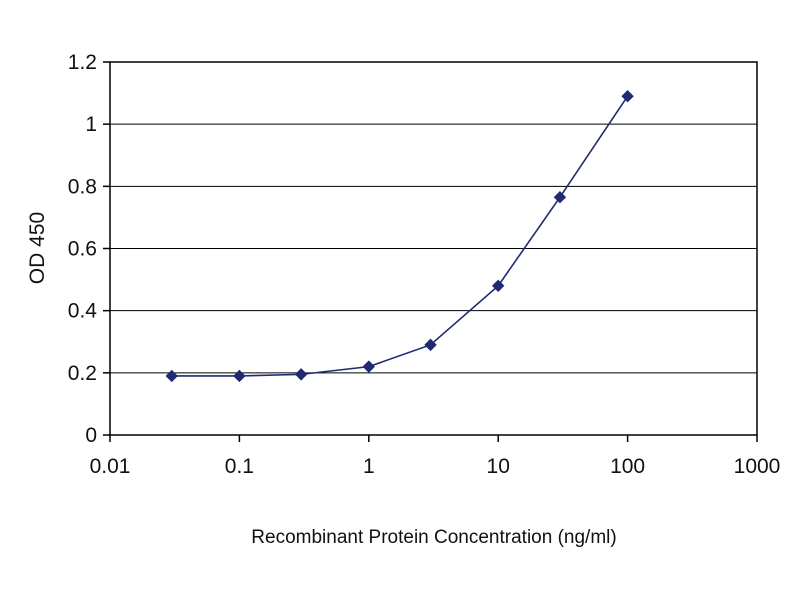 This screenshot has width=800, height=600. Describe the element at coordinates (37, 248) in the screenshot. I see `y-axis-title: OD 450` at that location.